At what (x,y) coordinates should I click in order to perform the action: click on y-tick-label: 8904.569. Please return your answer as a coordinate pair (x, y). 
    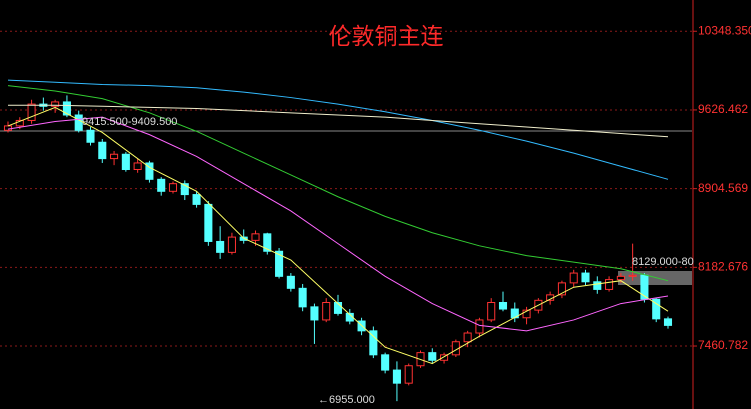
    Looking at the image, I should click on (723, 188).